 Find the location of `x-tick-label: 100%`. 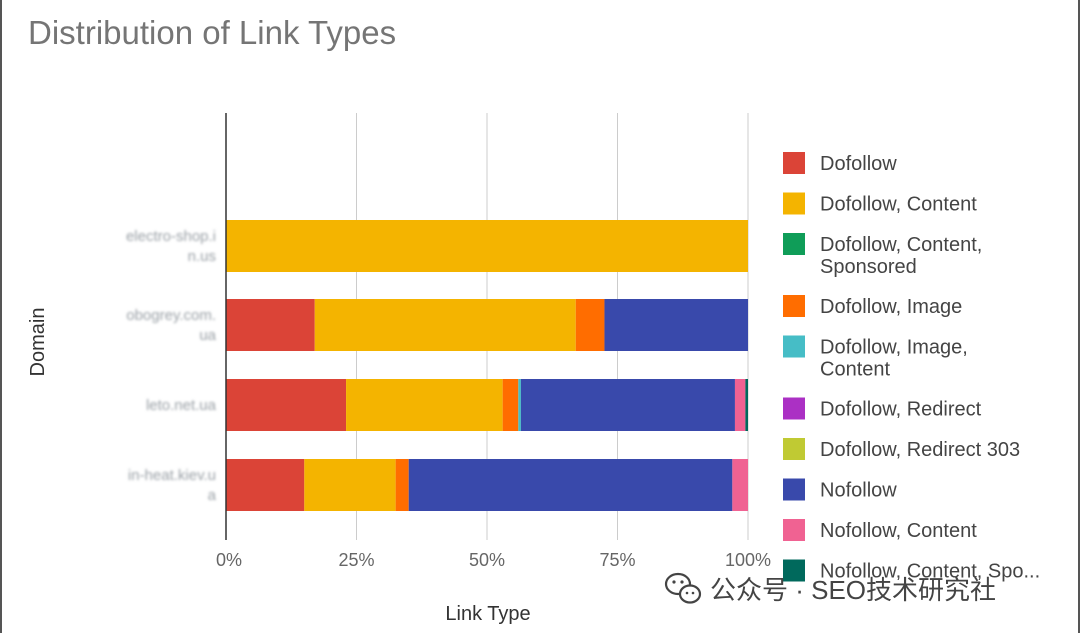

x-tick-label: 100% is located at coordinates (748, 560).